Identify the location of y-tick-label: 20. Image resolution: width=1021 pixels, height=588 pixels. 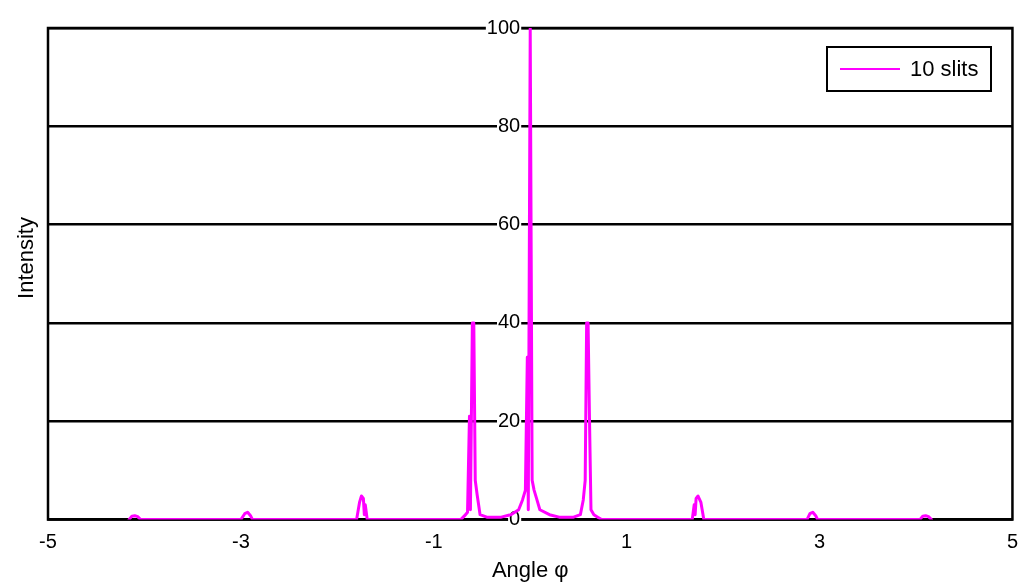
(509, 419).